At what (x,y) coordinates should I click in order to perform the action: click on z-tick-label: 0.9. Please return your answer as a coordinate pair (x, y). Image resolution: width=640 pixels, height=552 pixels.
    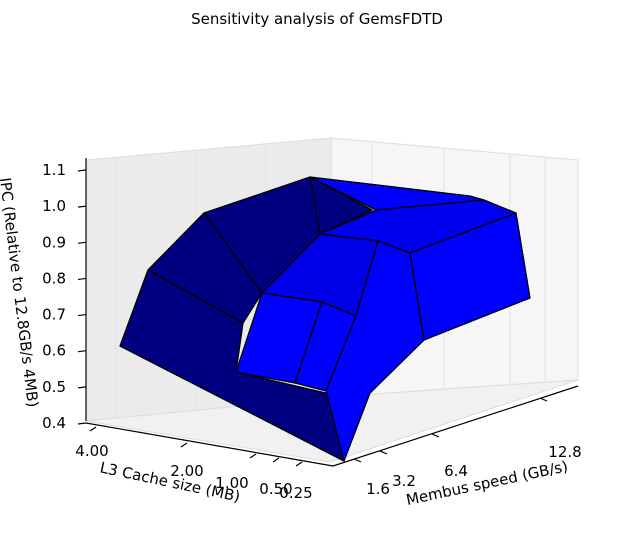
    Looking at the image, I should click on (54, 242).